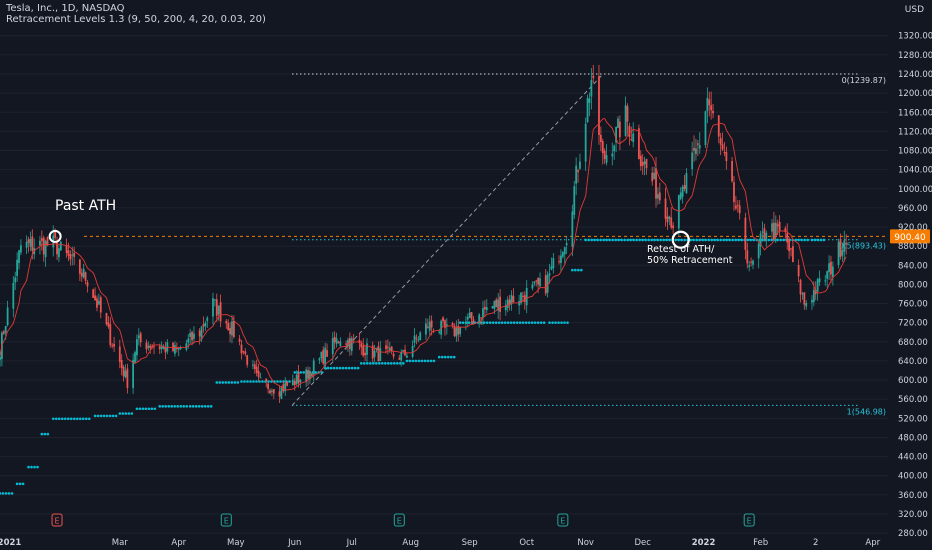 This screenshot has width=932, height=550. I want to click on x-tick-label: Dec, so click(642, 543).